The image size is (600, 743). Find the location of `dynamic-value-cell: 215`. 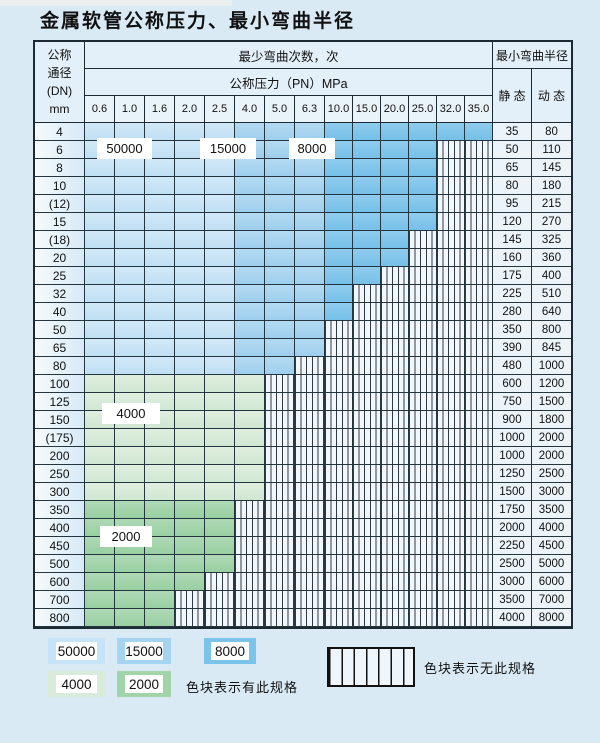

dynamic-value-cell: 215 is located at coordinates (551, 204).